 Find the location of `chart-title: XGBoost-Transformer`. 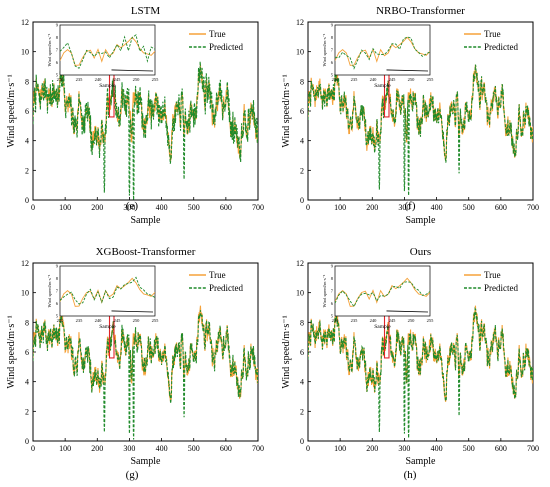

chart-title: XGBoost-Transformer is located at coordinates (146, 252).